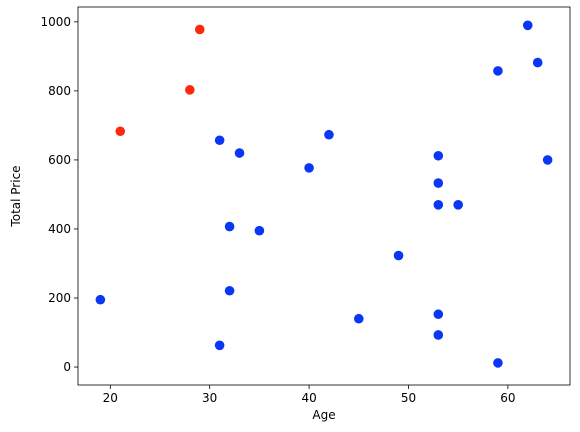 The height and width of the screenshot is (432, 580). What do you see at coordinates (408, 398) in the screenshot?
I see `x-tick-label: 50` at bounding box center [408, 398].